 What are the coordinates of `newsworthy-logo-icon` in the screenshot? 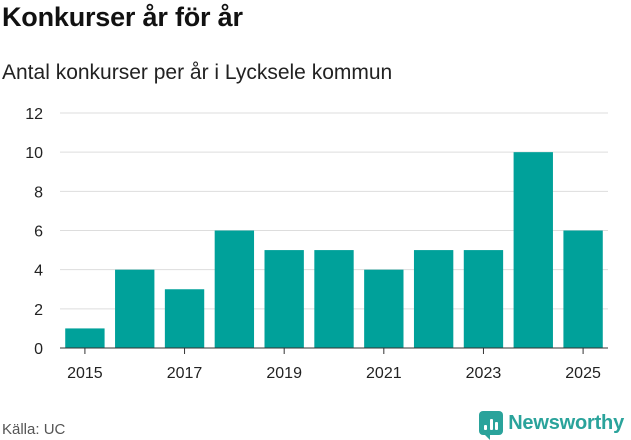 It's located at (491, 425).